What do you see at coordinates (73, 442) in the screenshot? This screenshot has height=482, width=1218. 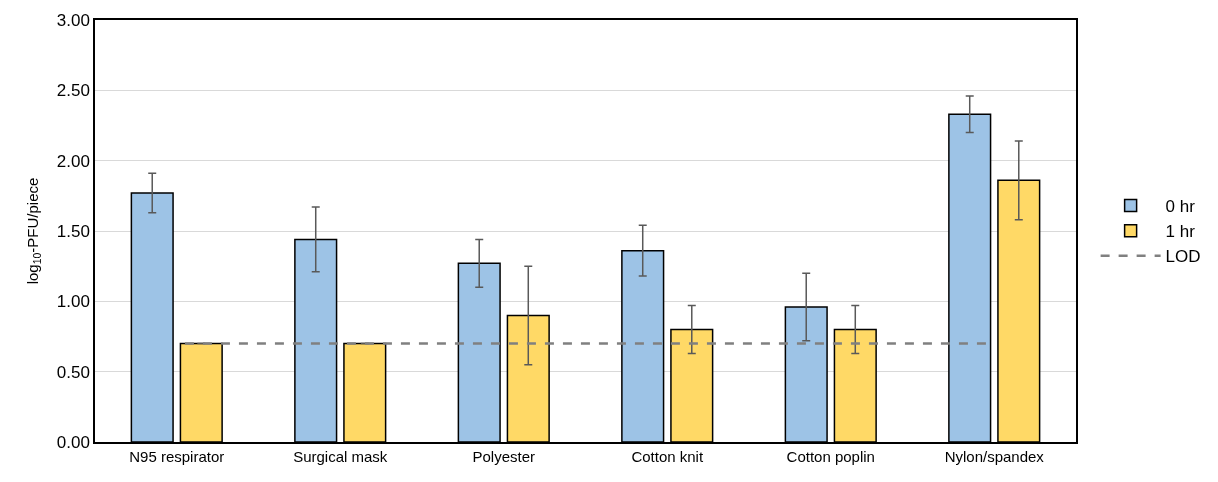 I see `y-tick-label: 0.00` at bounding box center [73, 442].